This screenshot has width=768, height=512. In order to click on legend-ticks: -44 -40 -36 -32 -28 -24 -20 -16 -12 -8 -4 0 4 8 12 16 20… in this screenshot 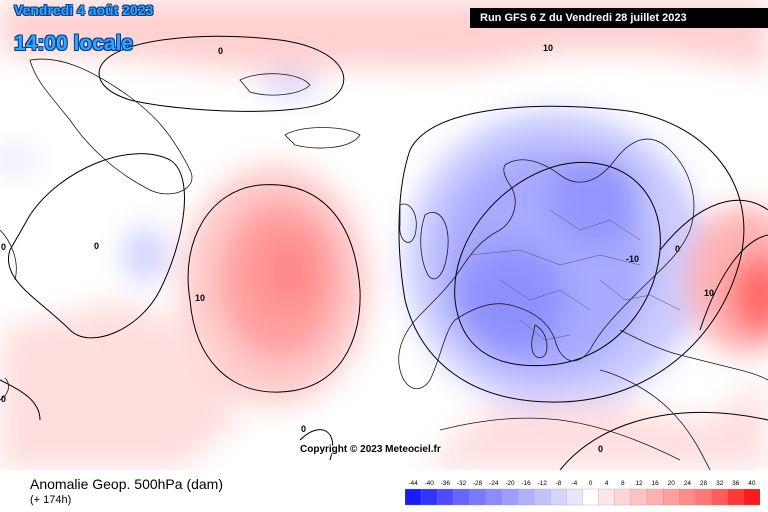, I will do `click(582, 483)`.